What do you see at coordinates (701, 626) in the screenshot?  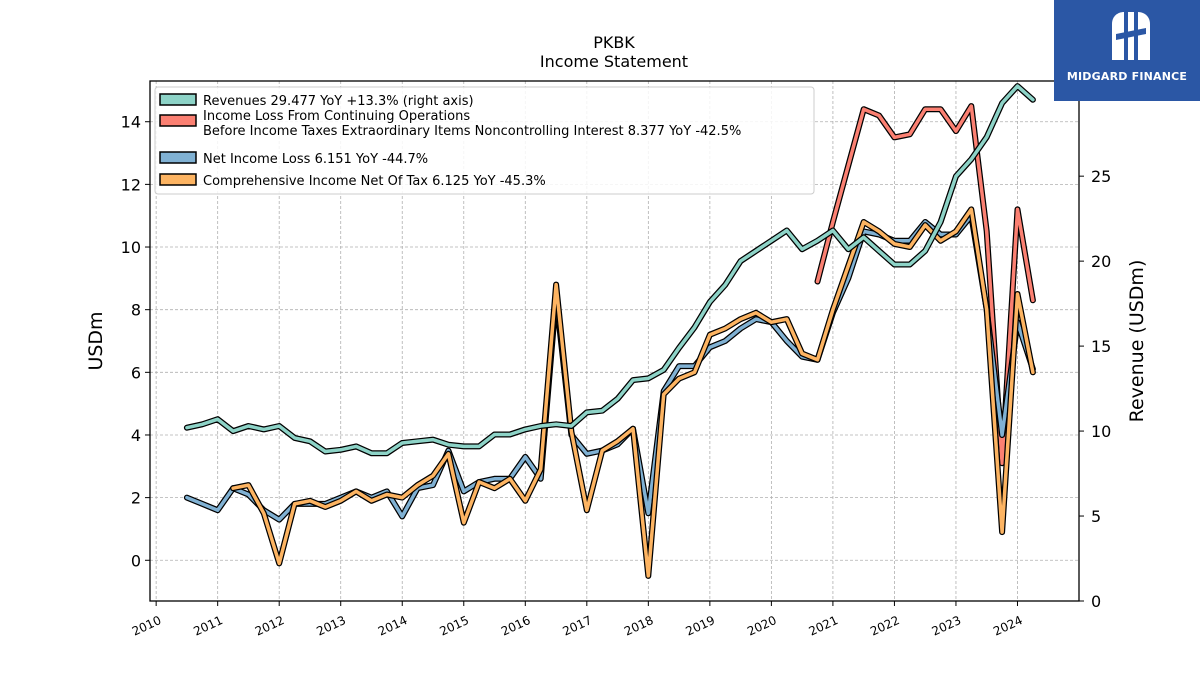 I see `x-tick-label: 2019` at bounding box center [701, 626].